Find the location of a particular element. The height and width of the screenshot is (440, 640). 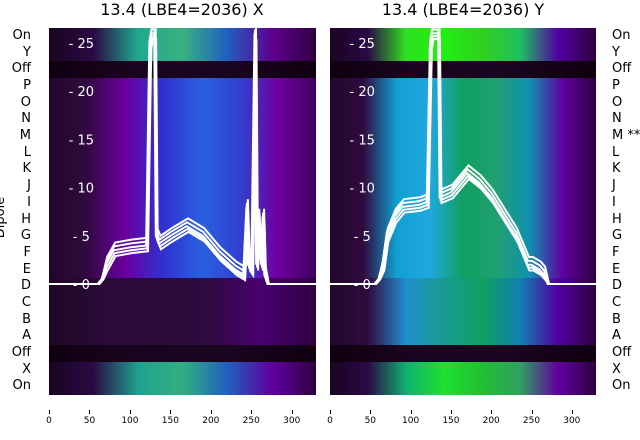

chart-title-y: 13.4 (LBE4=2036) Y is located at coordinates (463, 9).